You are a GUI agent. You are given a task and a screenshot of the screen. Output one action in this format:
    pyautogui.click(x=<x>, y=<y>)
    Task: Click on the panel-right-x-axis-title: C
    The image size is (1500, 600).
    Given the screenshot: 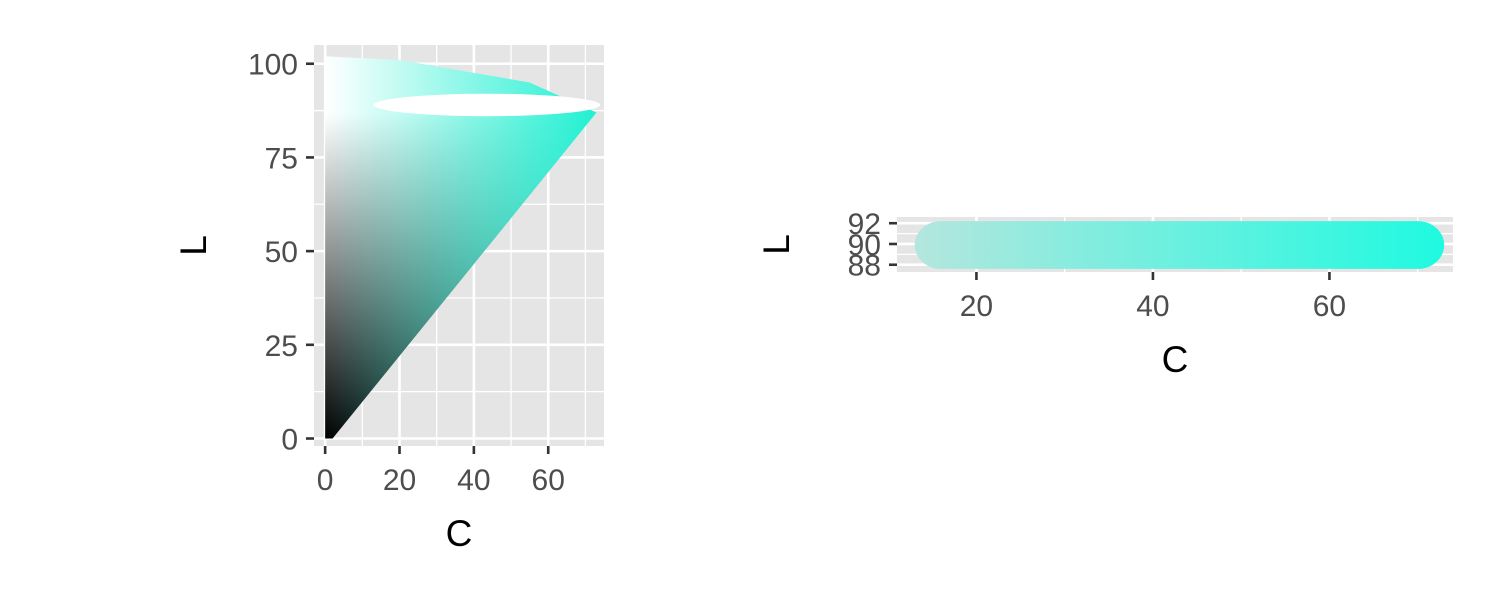 What is the action you would take?
    pyautogui.click(x=1175, y=359)
    